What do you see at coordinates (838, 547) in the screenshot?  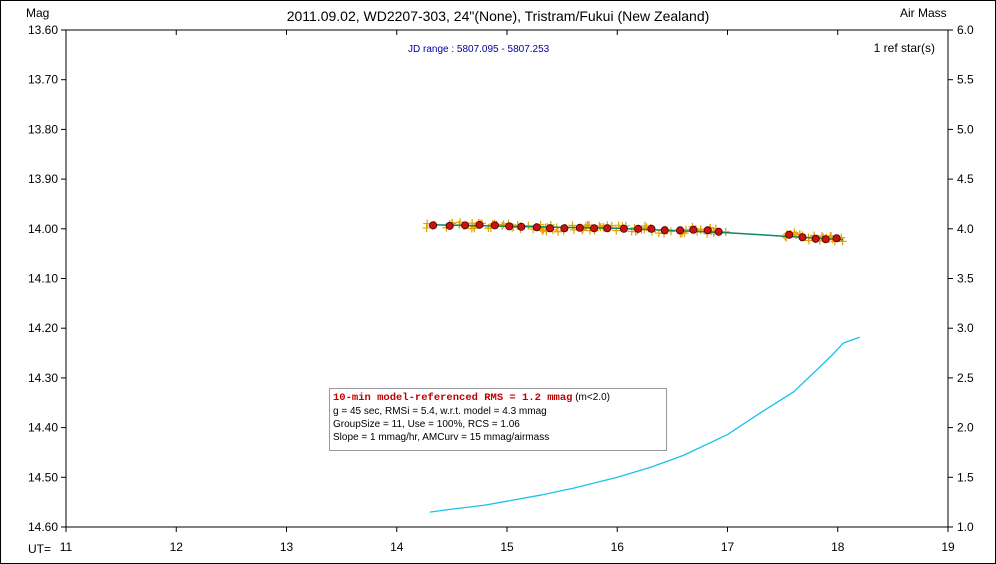 I see `x-tick-label: 18` at bounding box center [838, 547].